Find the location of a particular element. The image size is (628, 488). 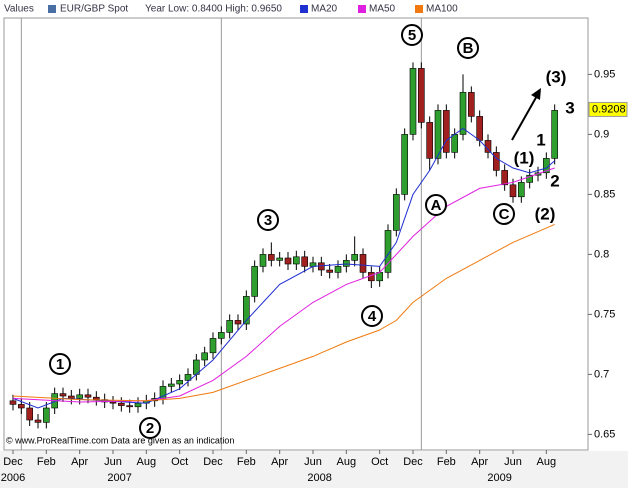

legend-entry: MA20 is located at coordinates (324, 9).